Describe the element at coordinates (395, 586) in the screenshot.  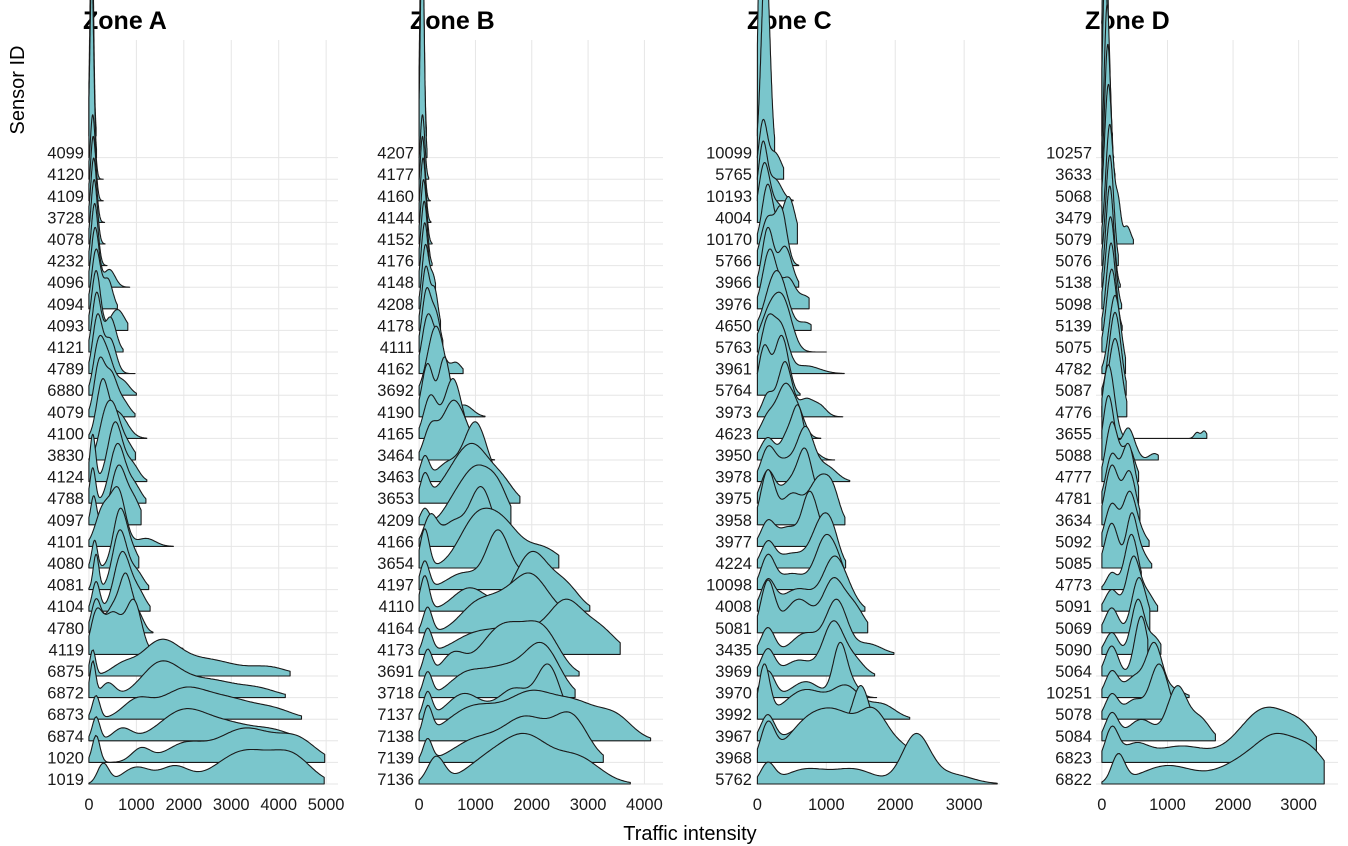
I see `y-tick-label: 4197` at that location.